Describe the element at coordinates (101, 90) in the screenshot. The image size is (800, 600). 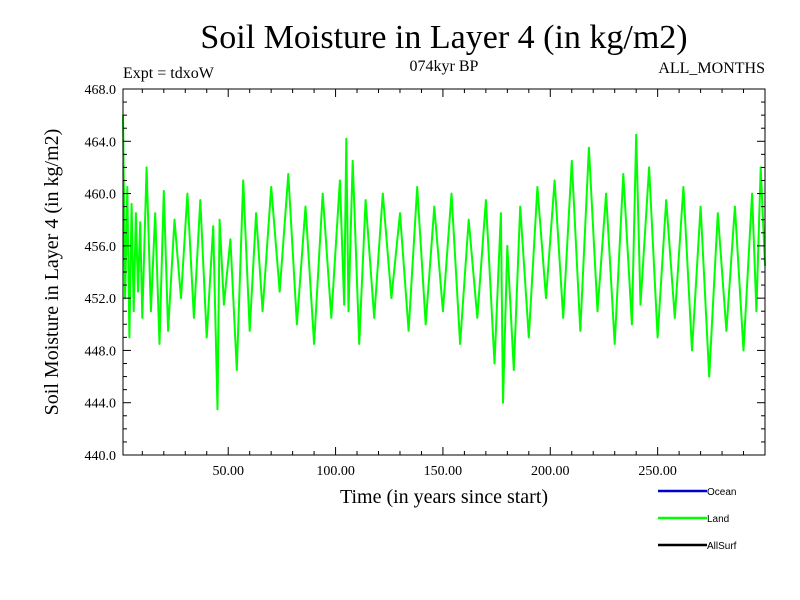
I see `y-tick-label: 468.0` at that location.